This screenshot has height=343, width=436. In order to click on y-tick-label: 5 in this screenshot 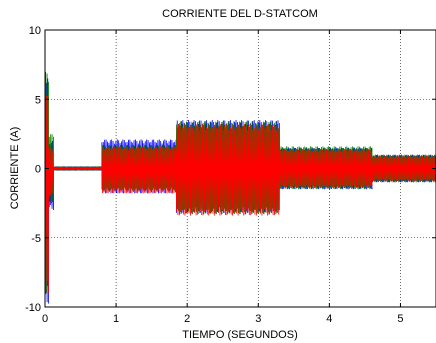, I will do `click(38, 100)`.